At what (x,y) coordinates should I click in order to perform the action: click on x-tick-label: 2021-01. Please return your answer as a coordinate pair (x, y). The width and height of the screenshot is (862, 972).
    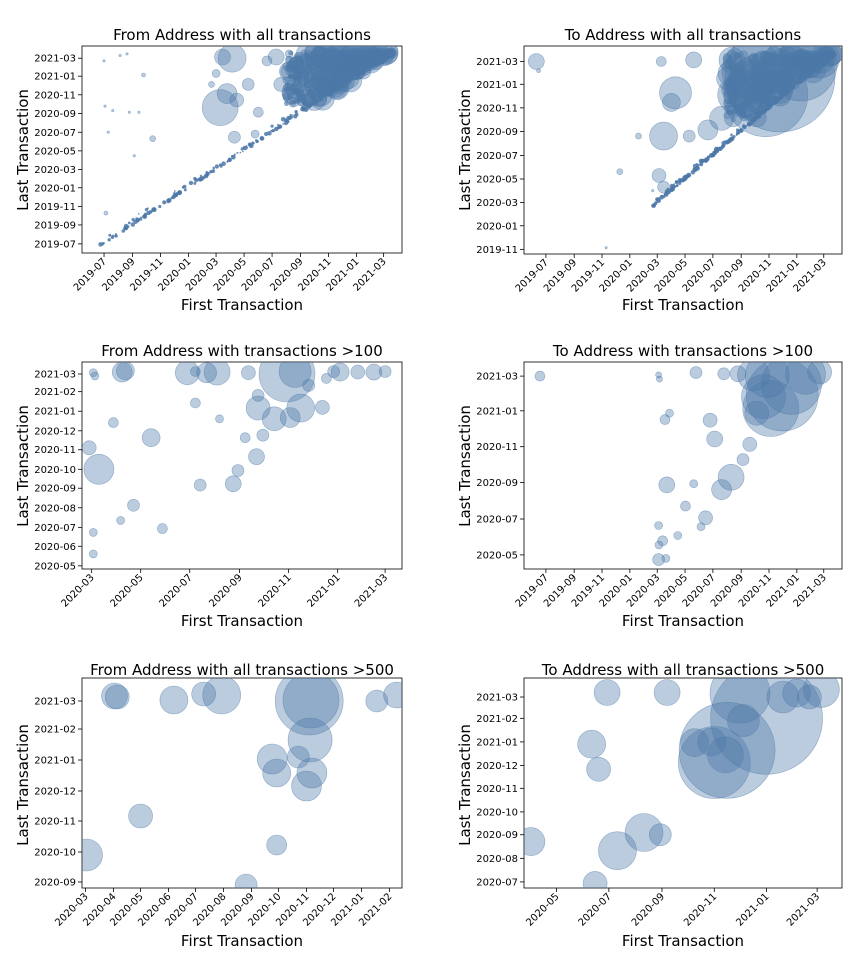
    Looking at the image, I should click on (752, 909).